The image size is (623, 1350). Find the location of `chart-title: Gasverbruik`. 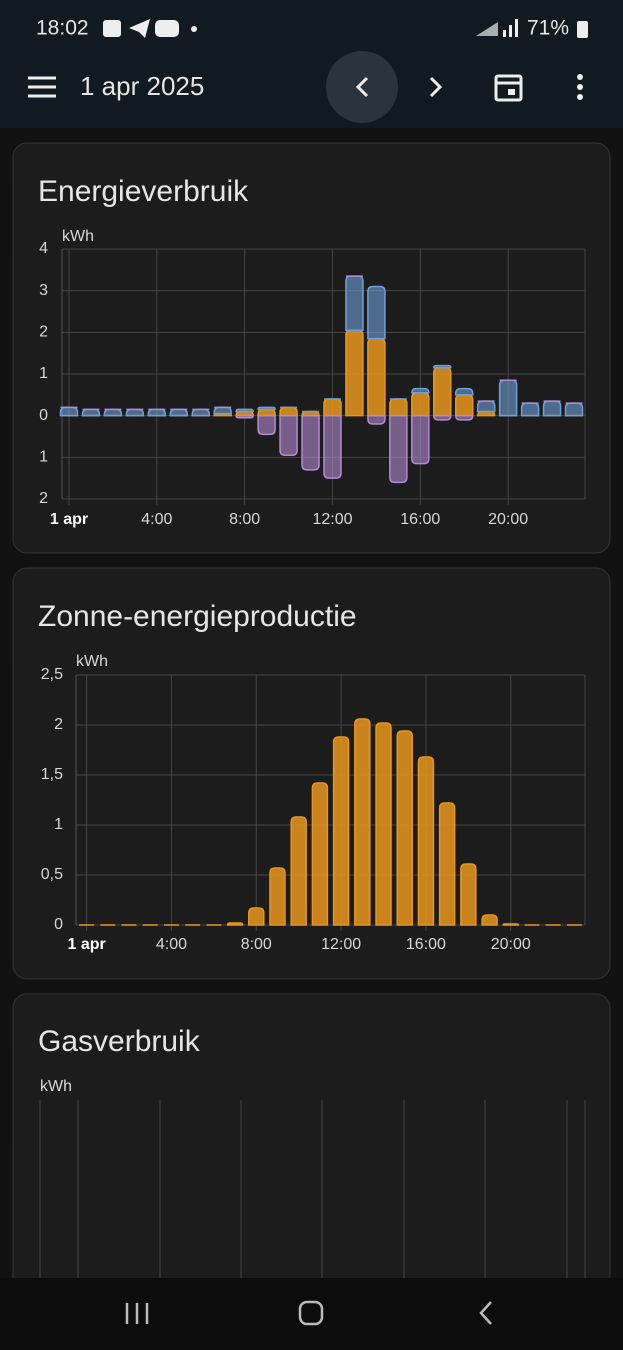

chart-title: Gasverbruik is located at coordinates (119, 1041).